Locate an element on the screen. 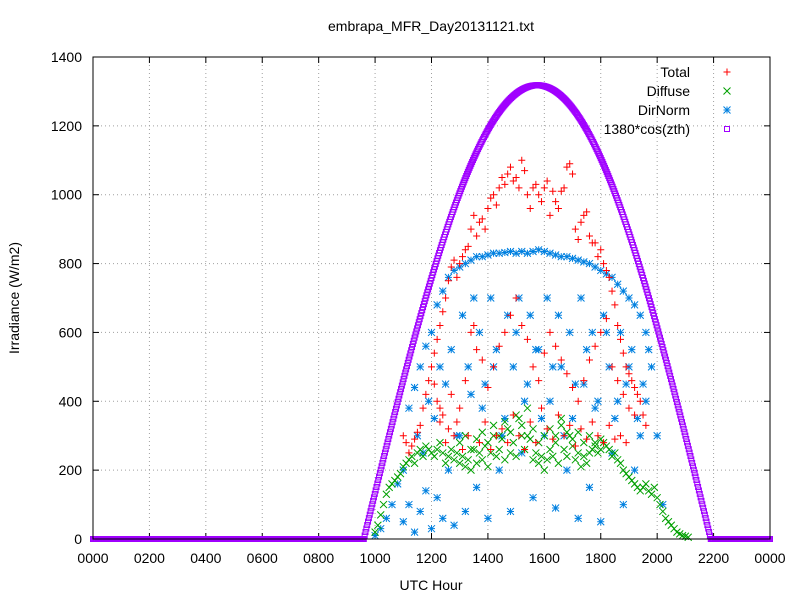 The width and height of the screenshot is (800, 600). legend: Total Diffuse DirNorm 1380*cos(zth) is located at coordinates (667, 100).